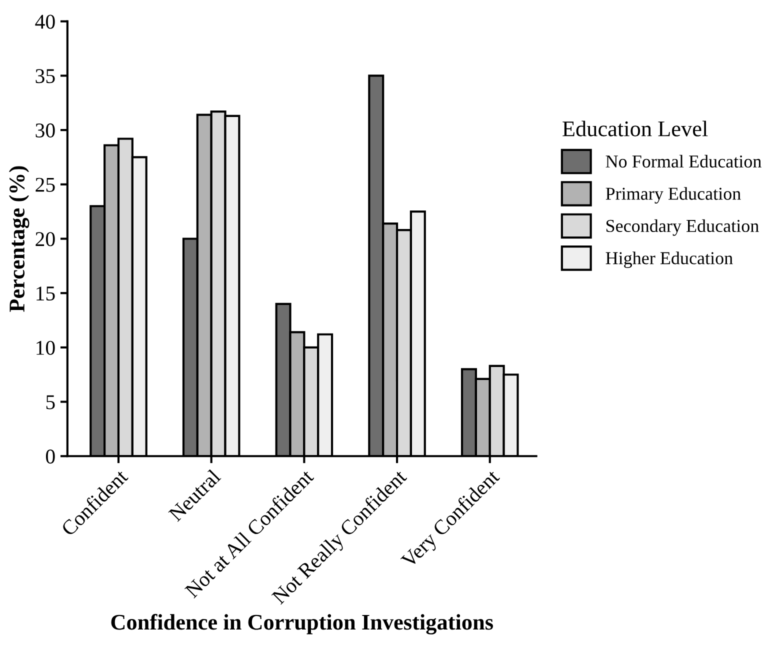  What do you see at coordinates (50, 402) in the screenshot?
I see `y-tick-label: 5` at bounding box center [50, 402].